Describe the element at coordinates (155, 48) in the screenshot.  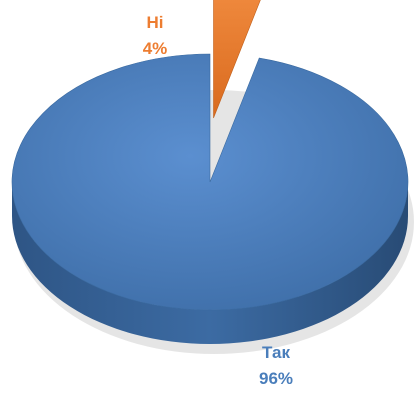
I see `data-label-percent: 4%` at that location.